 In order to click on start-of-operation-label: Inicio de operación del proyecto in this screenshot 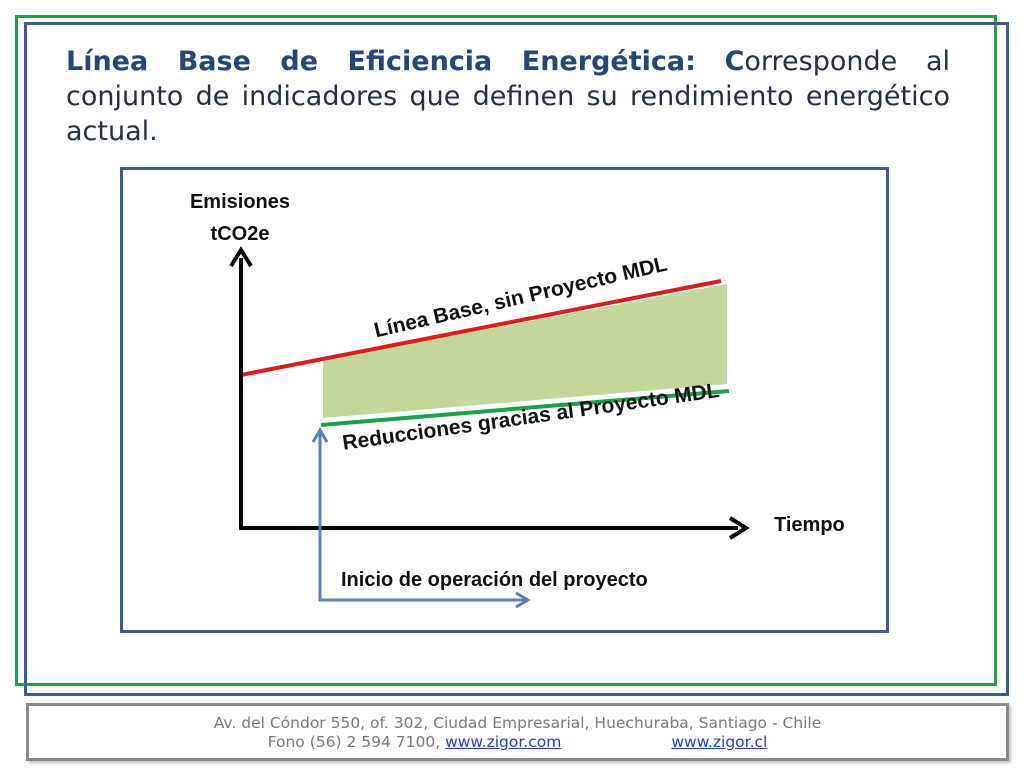, I will do `click(494, 580)`.